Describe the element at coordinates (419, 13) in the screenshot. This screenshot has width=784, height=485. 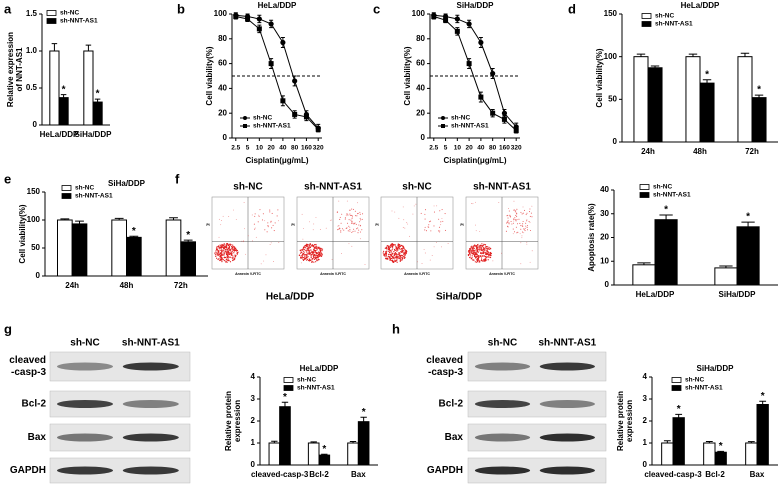
I see `y-tick-label: 100` at that location.